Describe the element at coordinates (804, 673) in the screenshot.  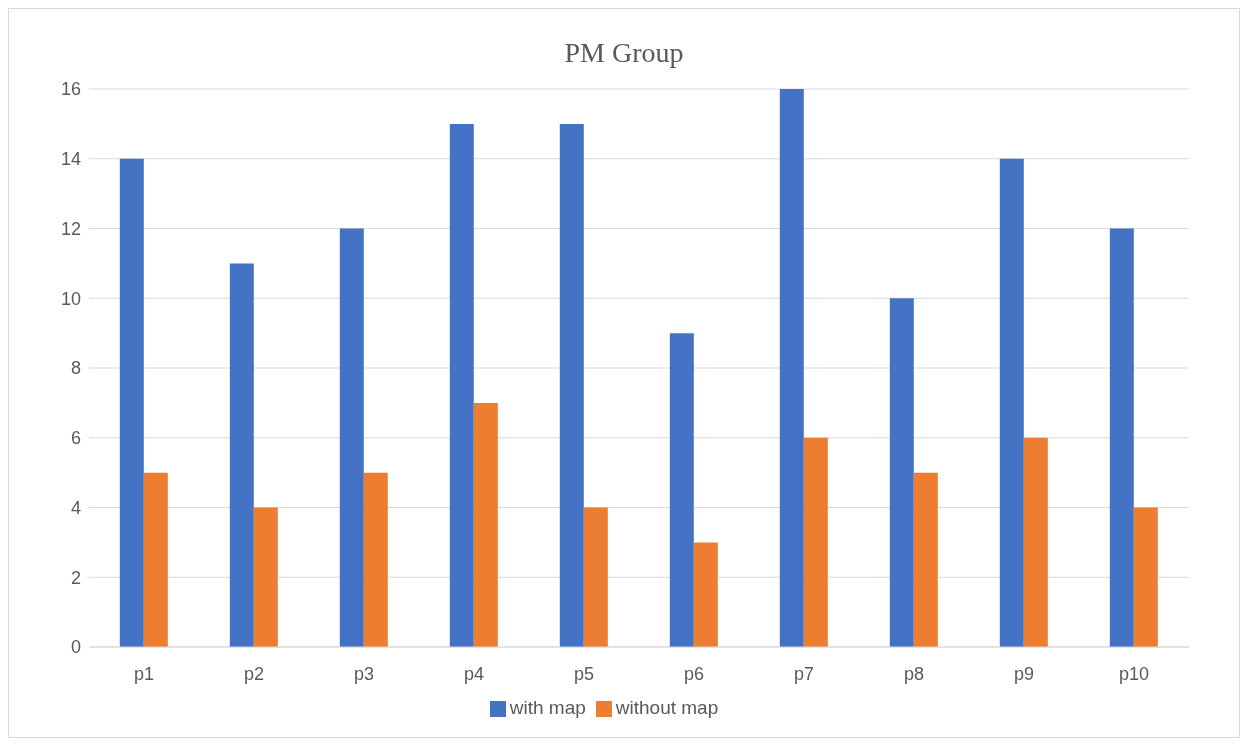
I see `x-tick-label: p7` at that location.